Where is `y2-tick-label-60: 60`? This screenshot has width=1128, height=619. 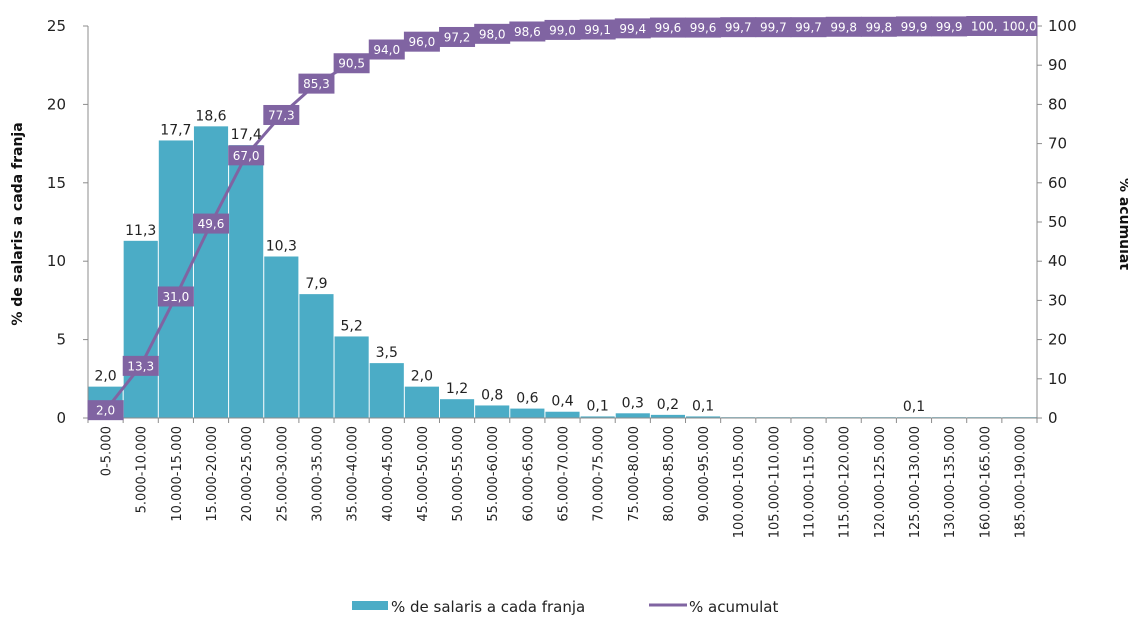 y2-tick-label-60: 60 is located at coordinates (1057, 183).